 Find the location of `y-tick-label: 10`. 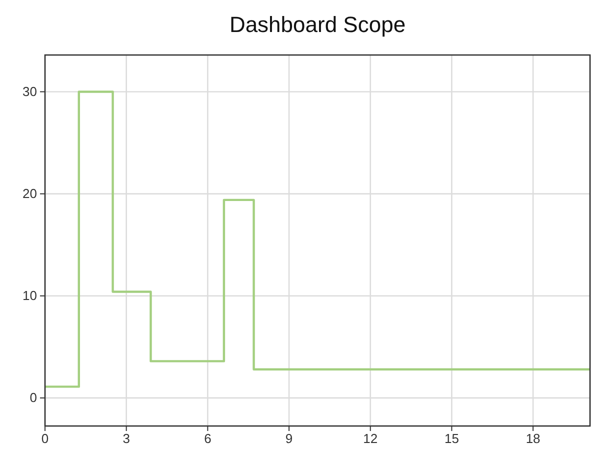

y-tick-label: 10 is located at coordinates (29, 296).